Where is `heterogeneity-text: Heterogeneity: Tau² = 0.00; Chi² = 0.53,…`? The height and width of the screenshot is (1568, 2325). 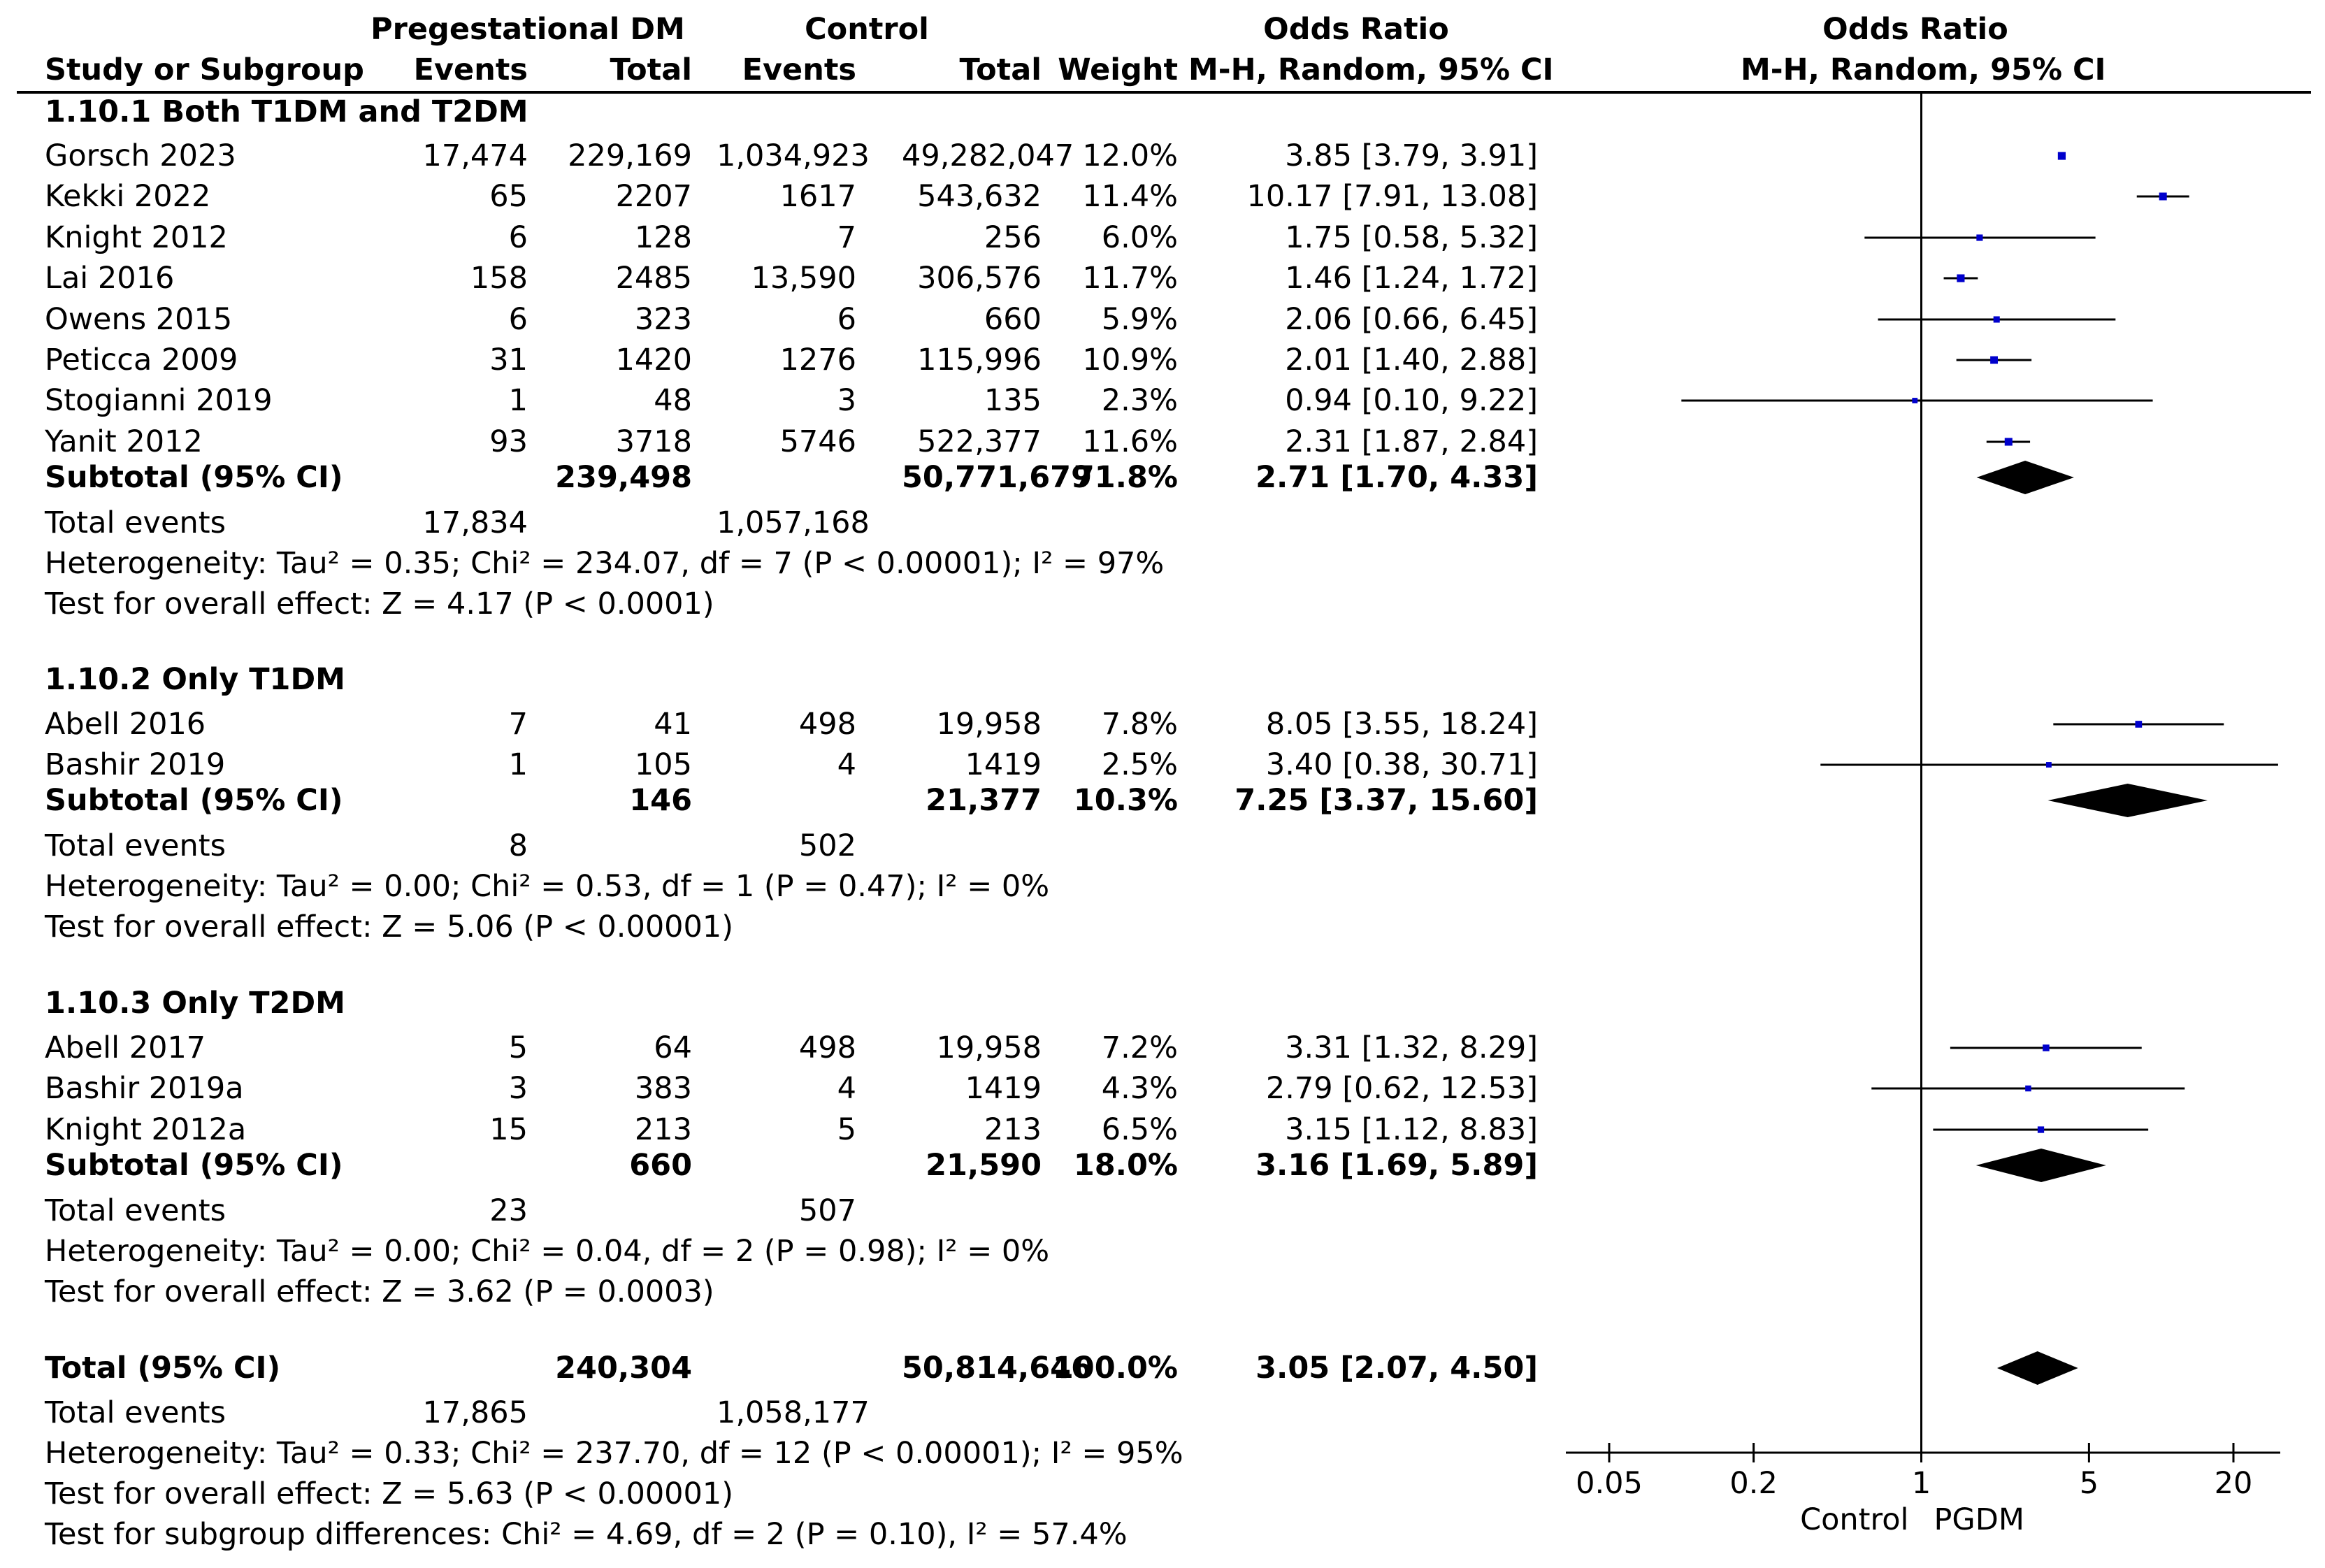
heterogeneity-text: Heterogeneity: Tau² = 0.00; Chi² = 0.53,… is located at coordinates (547, 886).